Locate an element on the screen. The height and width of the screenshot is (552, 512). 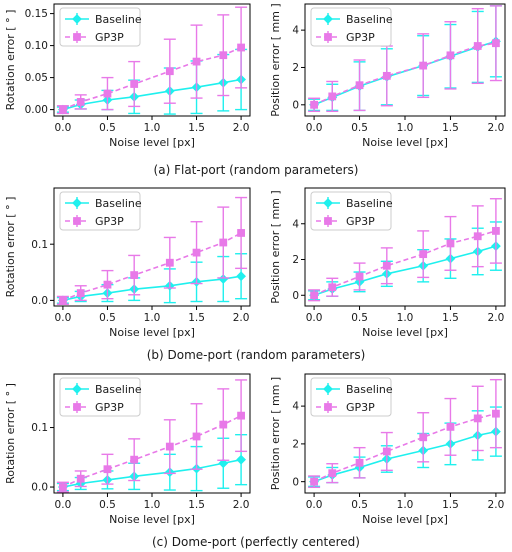
y-tick-label: 4 is located at coordinates (295, 31).